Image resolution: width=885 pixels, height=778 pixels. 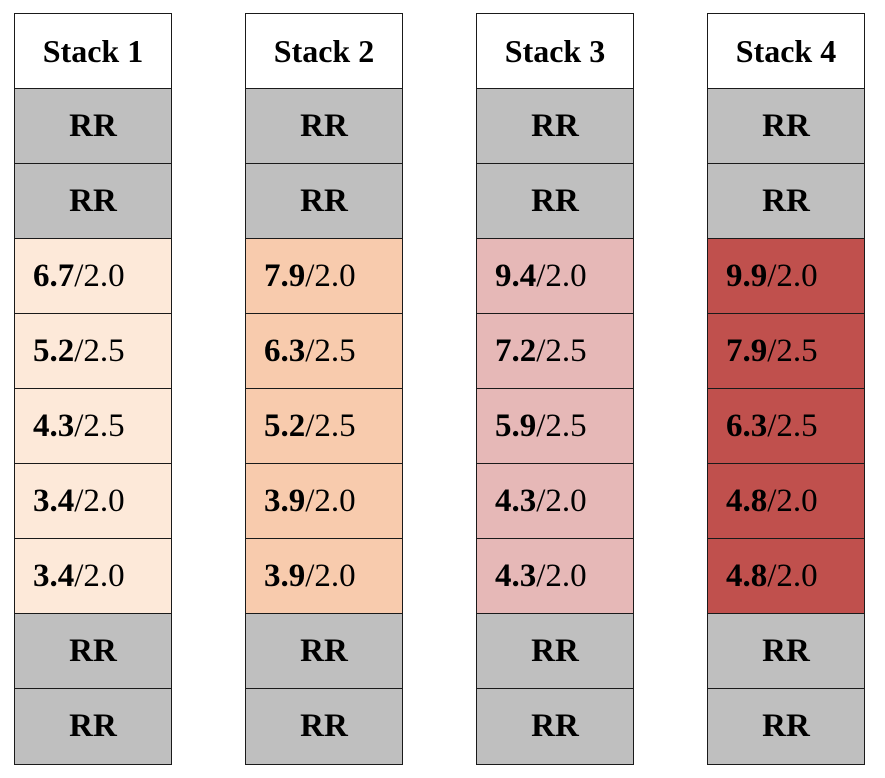 I want to click on value-cell: 9.9/2.0, so click(x=786, y=276).